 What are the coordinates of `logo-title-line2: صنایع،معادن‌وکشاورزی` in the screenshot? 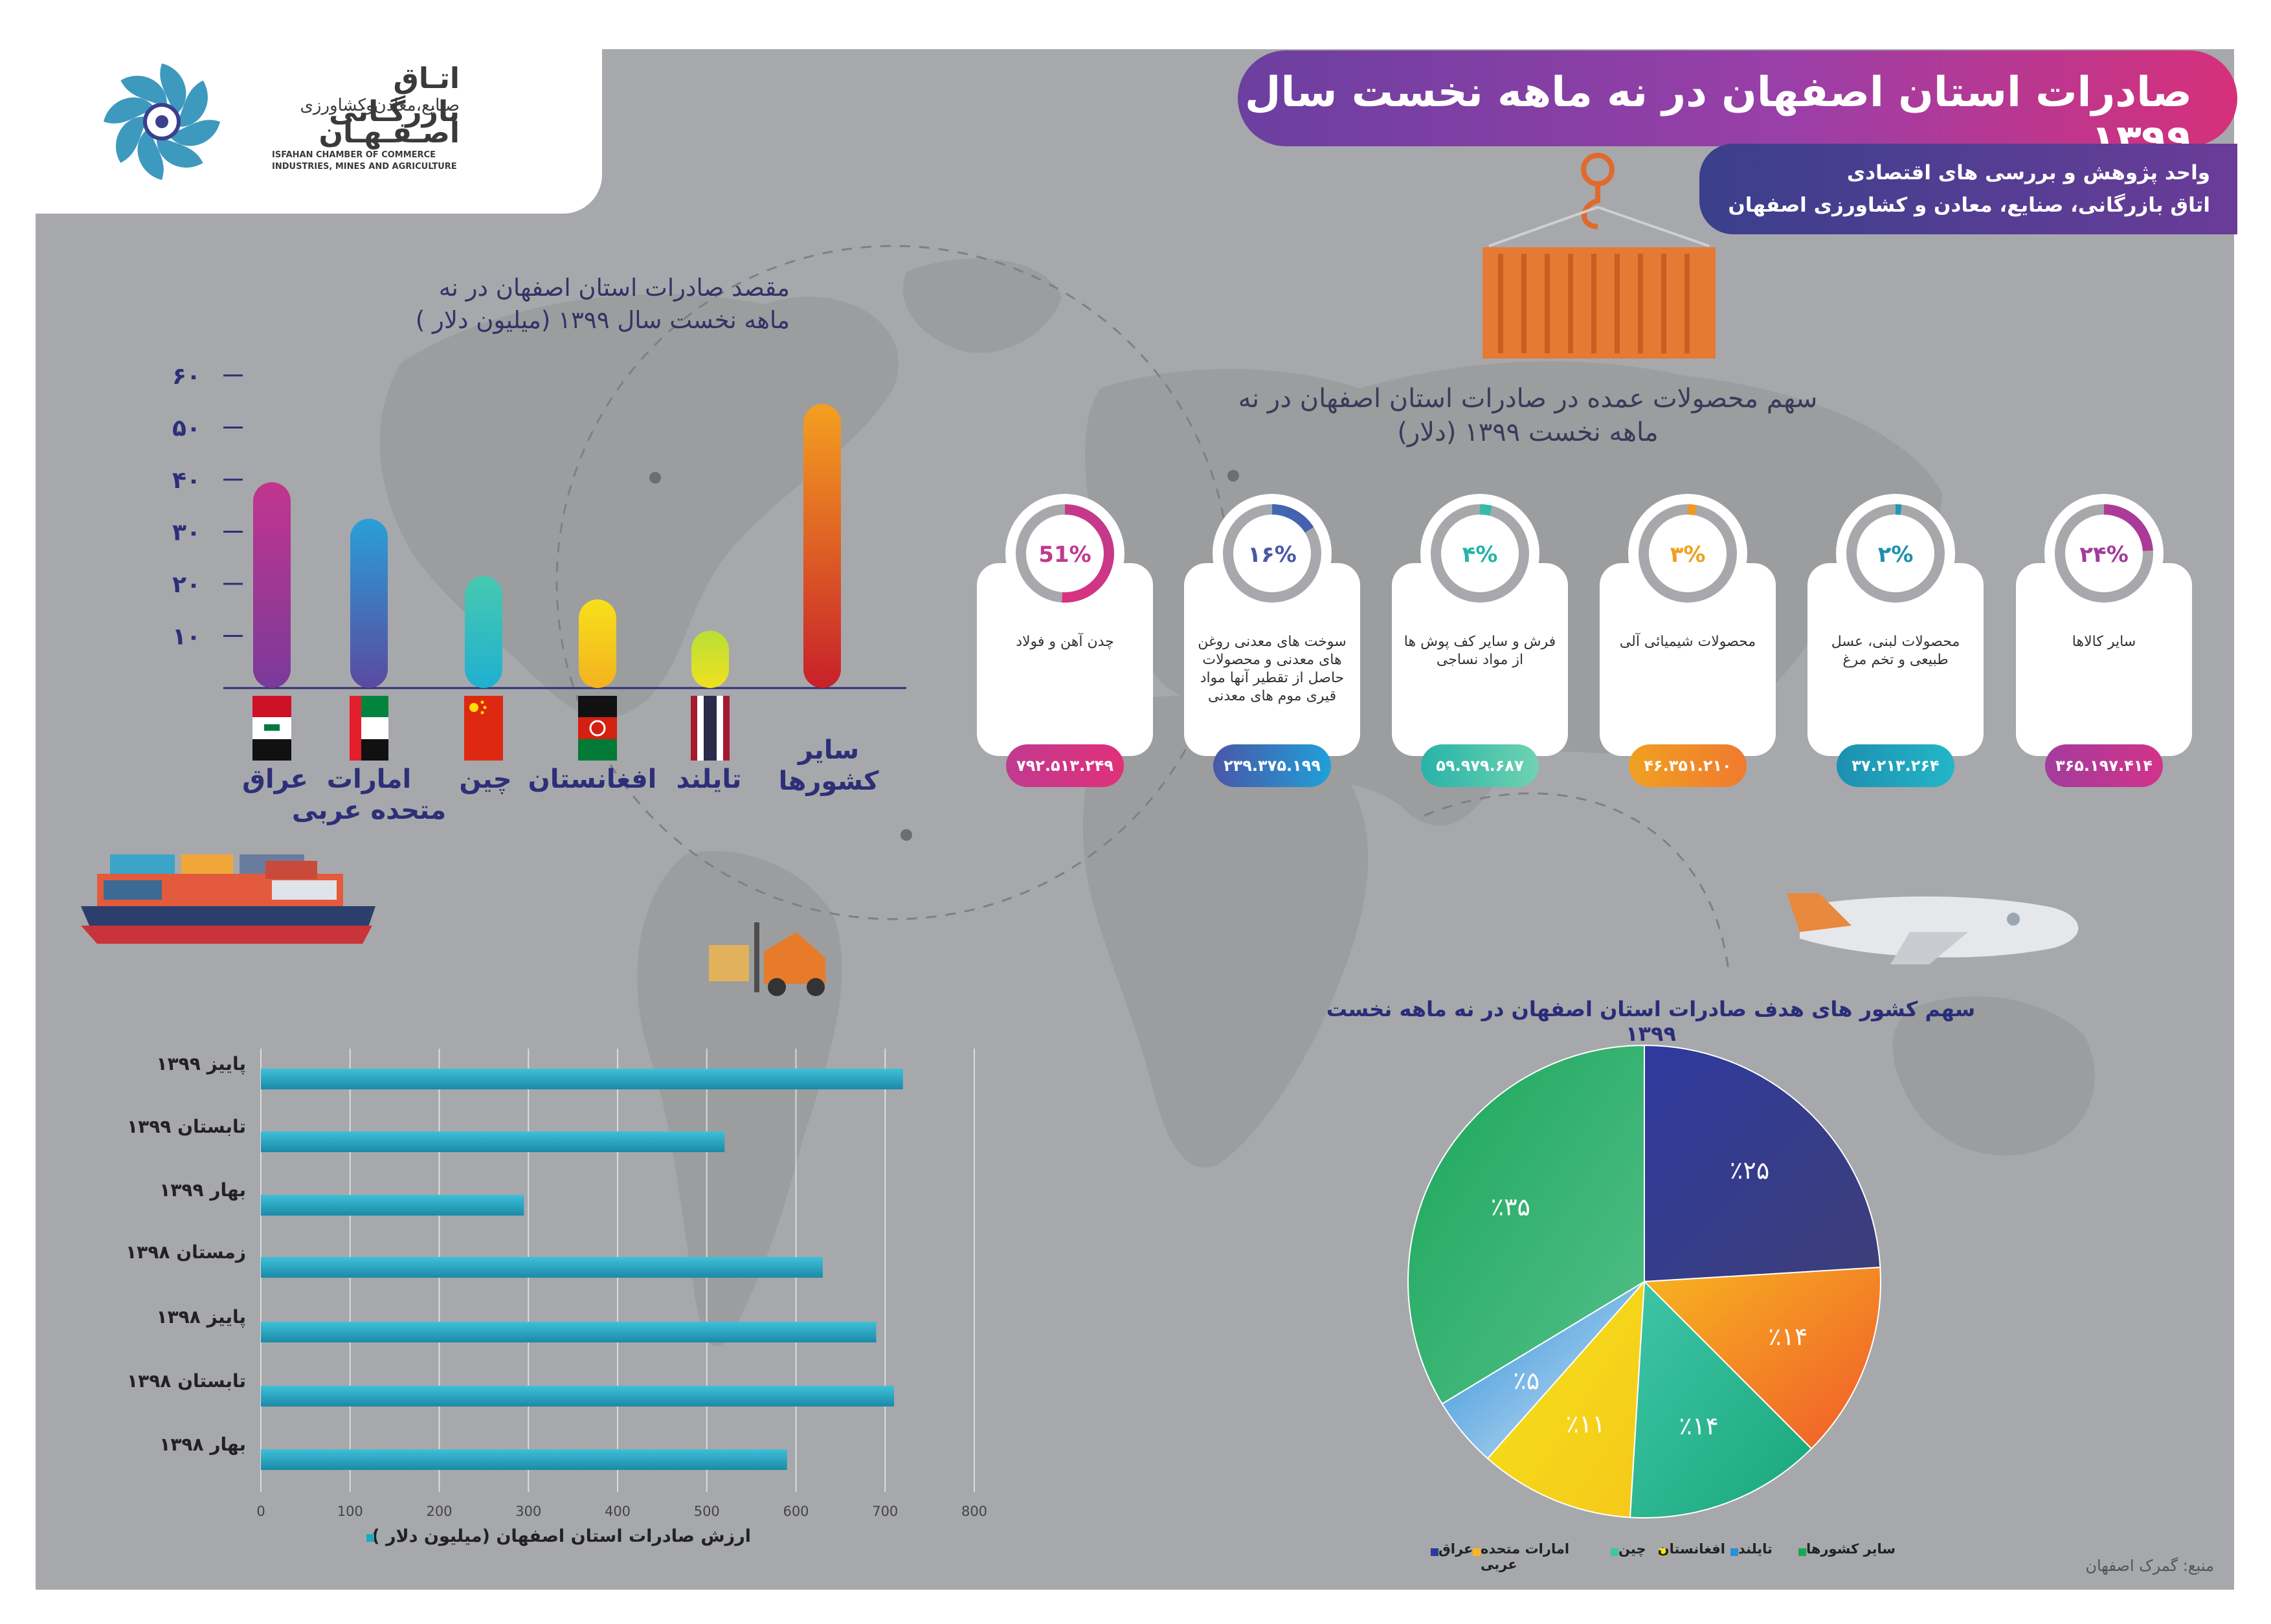 It's located at (380, 105).